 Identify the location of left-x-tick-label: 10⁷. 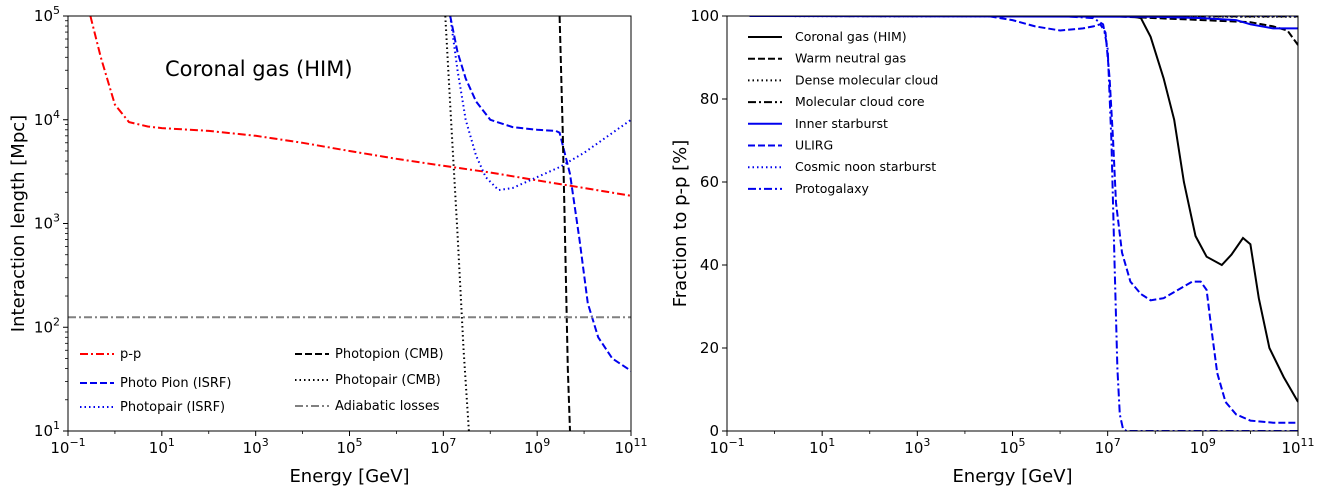
(443, 446).